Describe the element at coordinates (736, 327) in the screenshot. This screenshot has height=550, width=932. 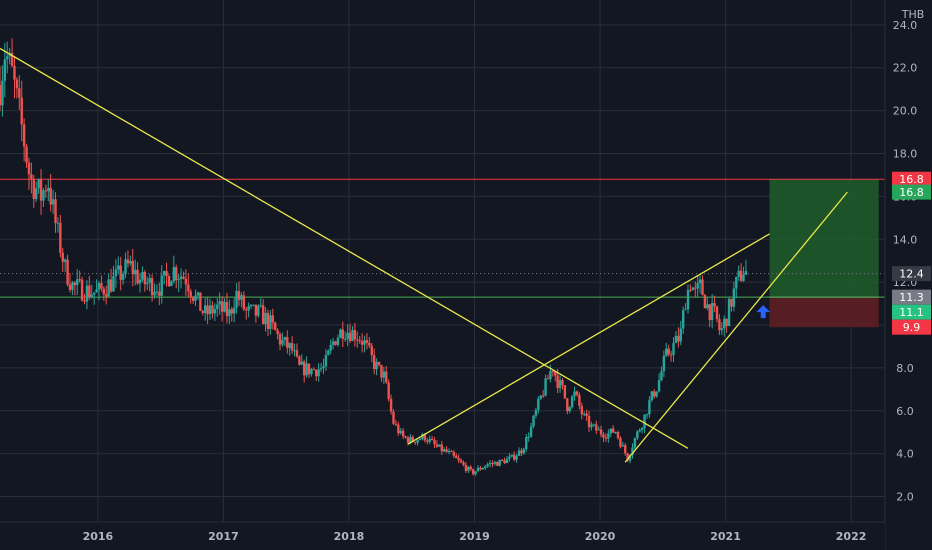
I see `trendline` at that location.